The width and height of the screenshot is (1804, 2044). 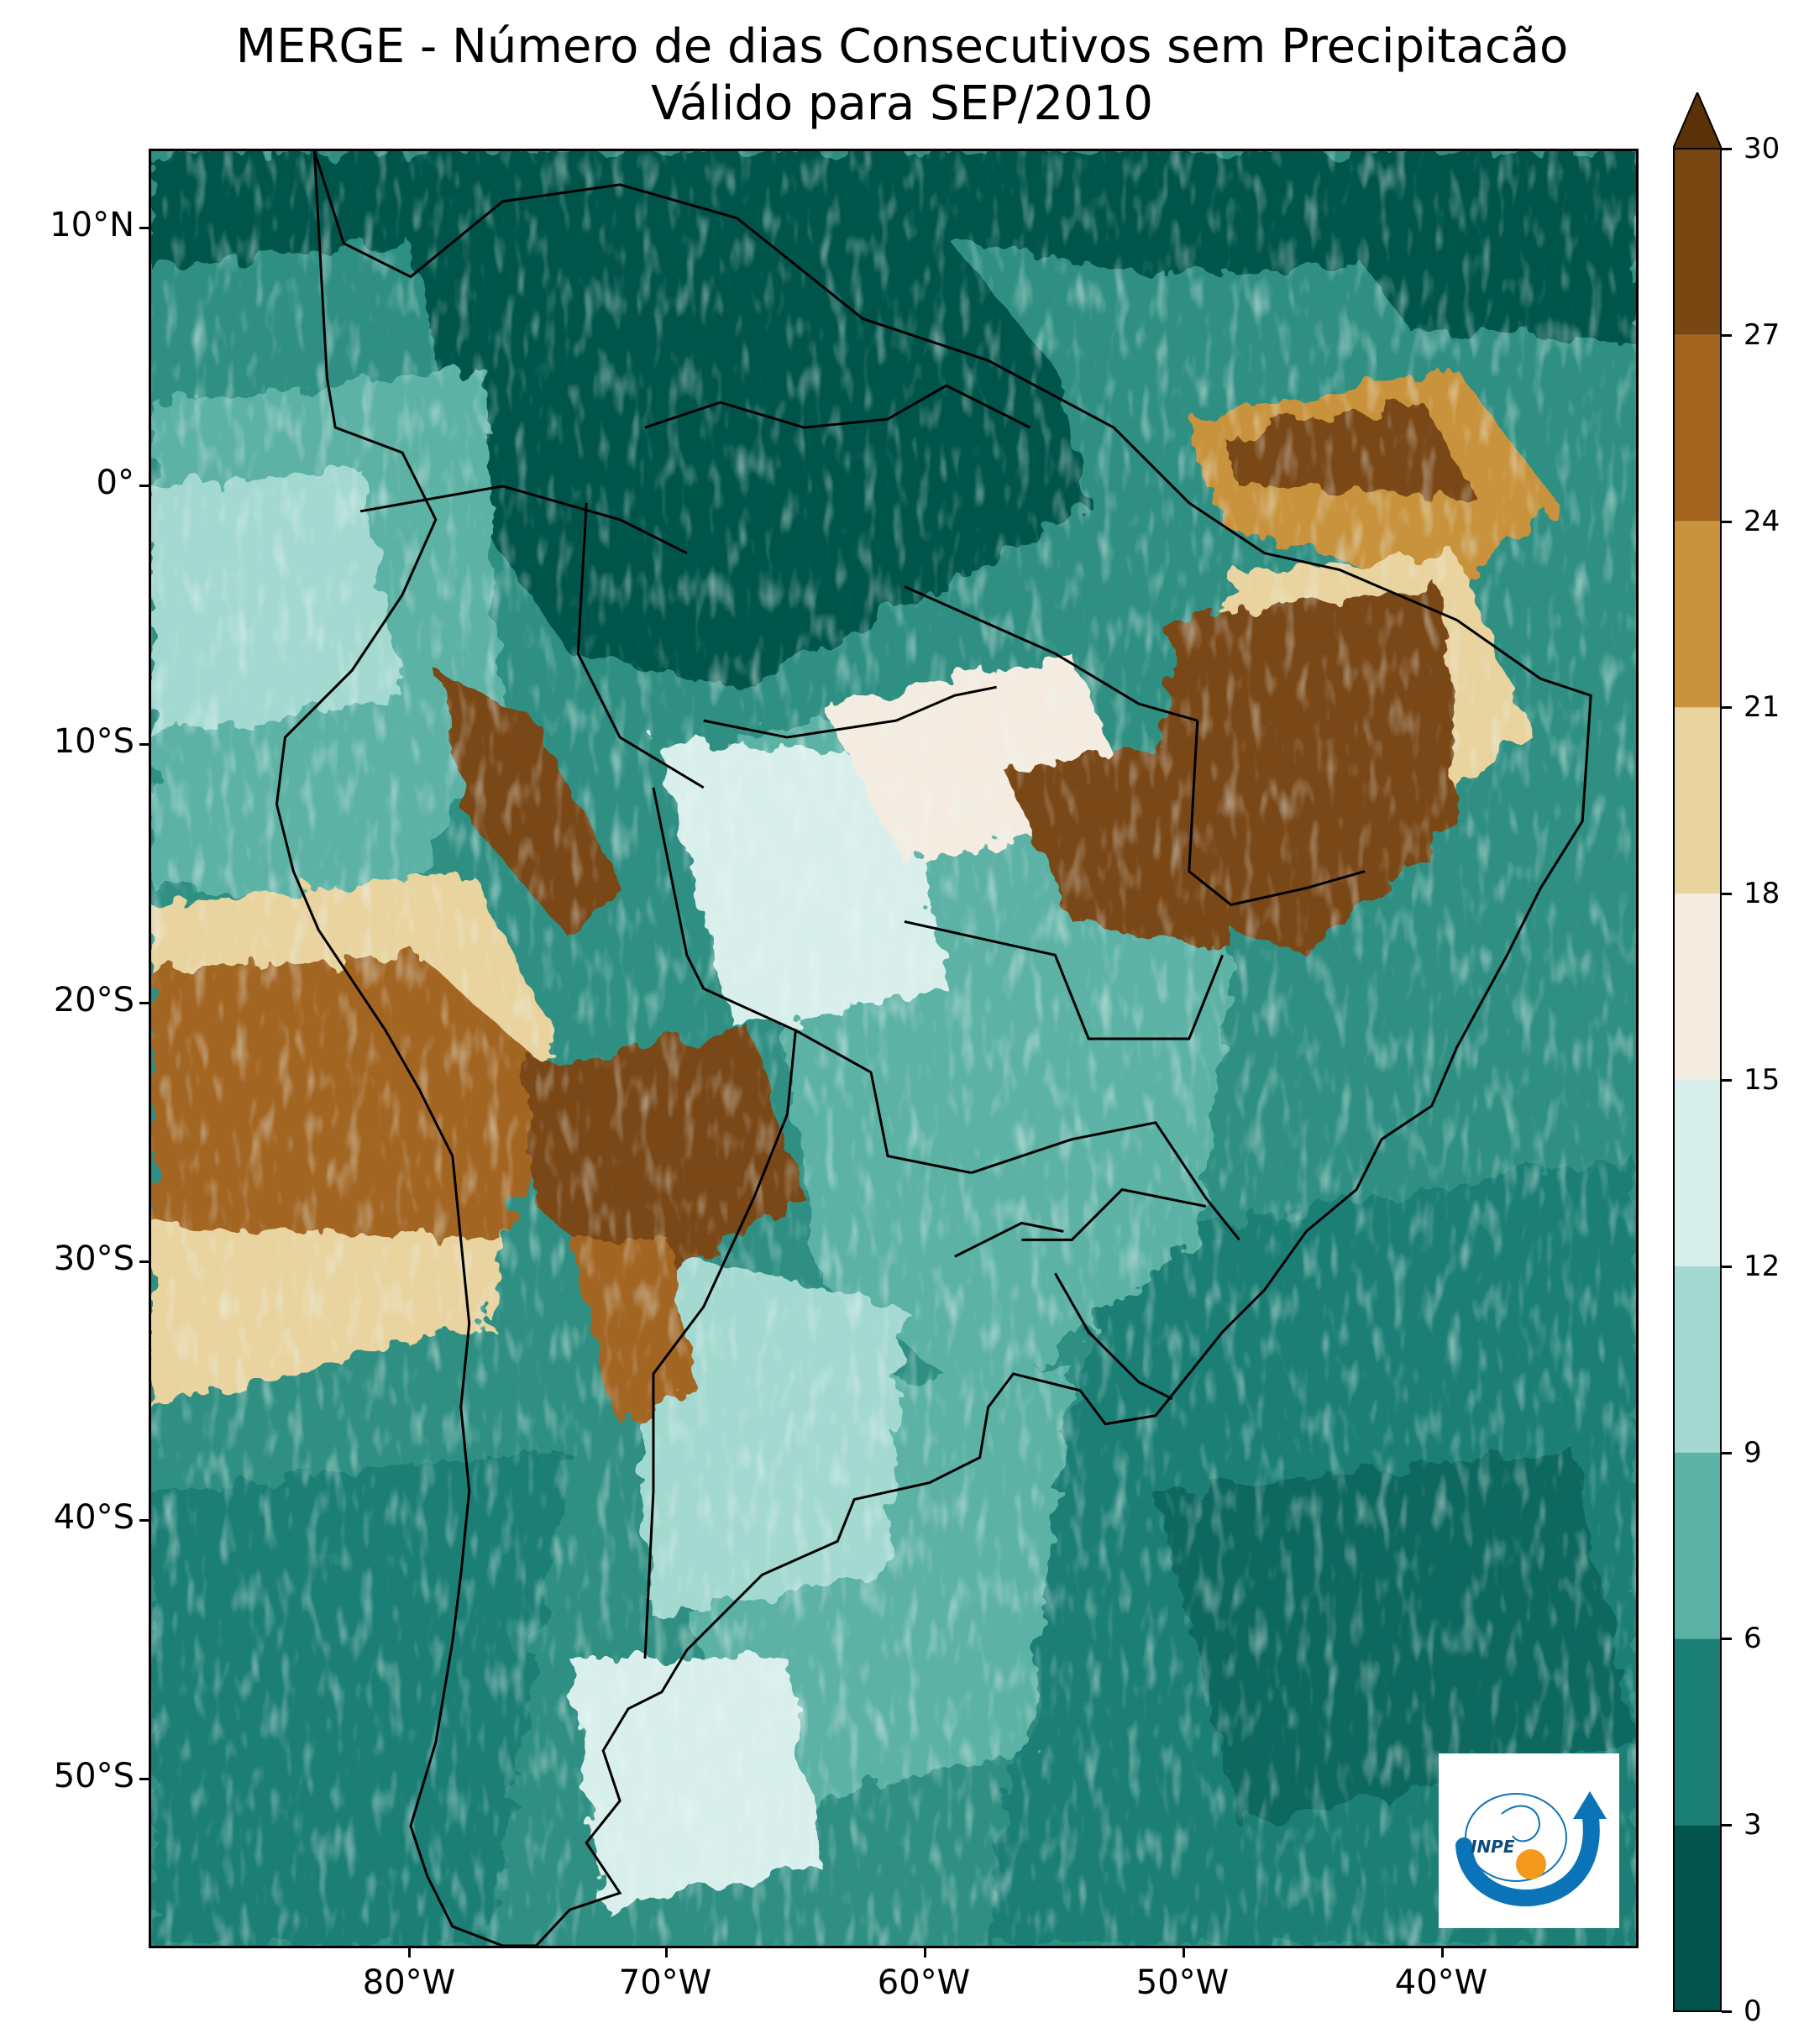 I want to click on lon-label-60w: 60°W, so click(x=924, y=1982).